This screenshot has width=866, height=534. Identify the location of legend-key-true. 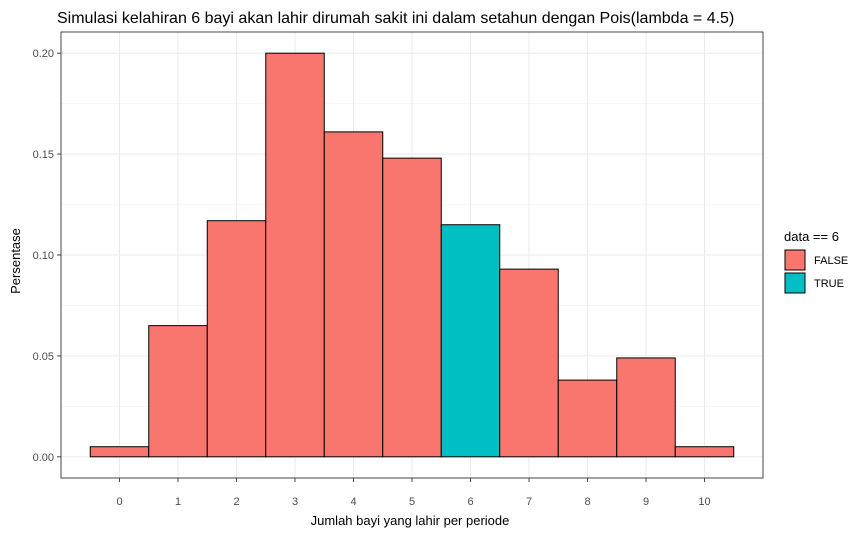
(795, 283).